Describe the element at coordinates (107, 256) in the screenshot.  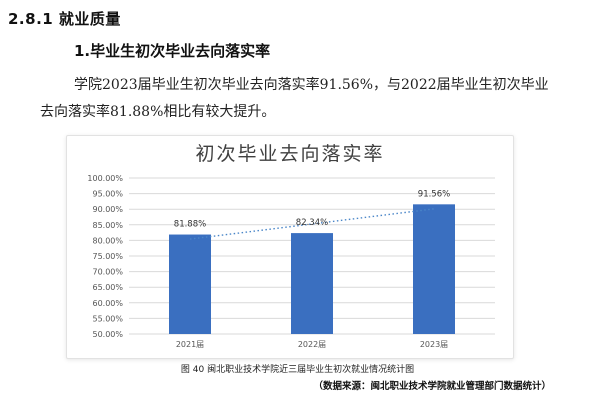
I see `y-tick-label: 75.00%` at that location.